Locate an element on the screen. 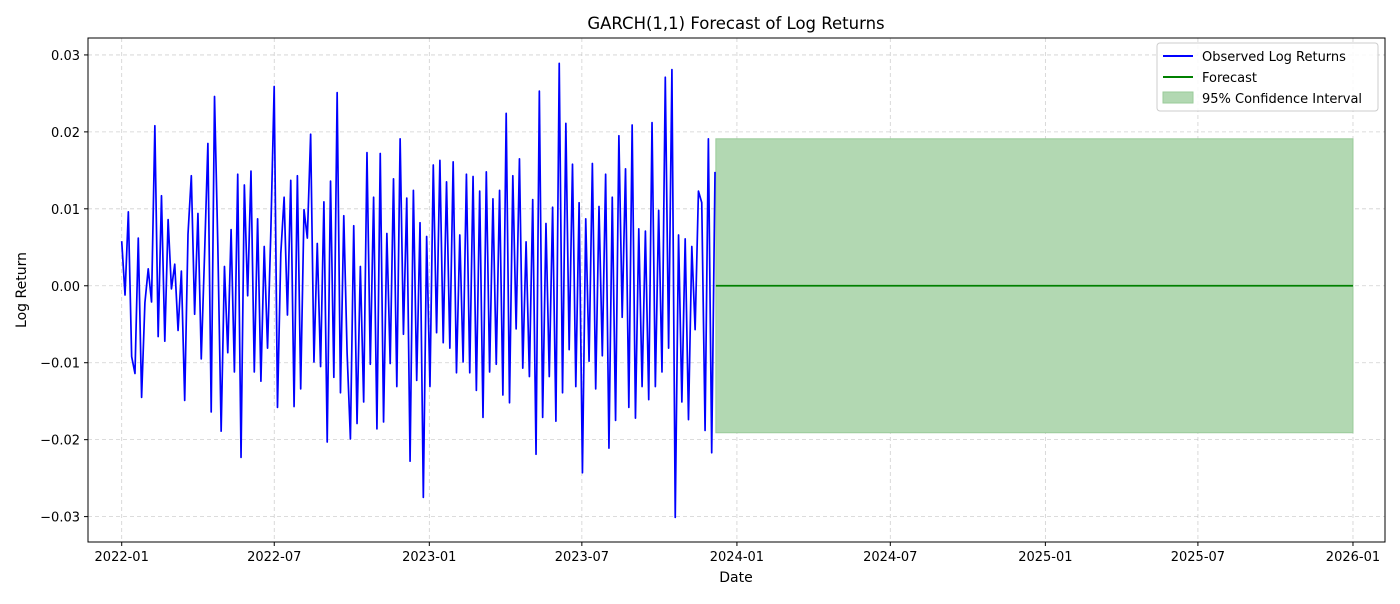  y-axis-ticks: 0.03 0.02 0.01 0.00 −0.01 −0.02 −0.03 is located at coordinates (64, 287).